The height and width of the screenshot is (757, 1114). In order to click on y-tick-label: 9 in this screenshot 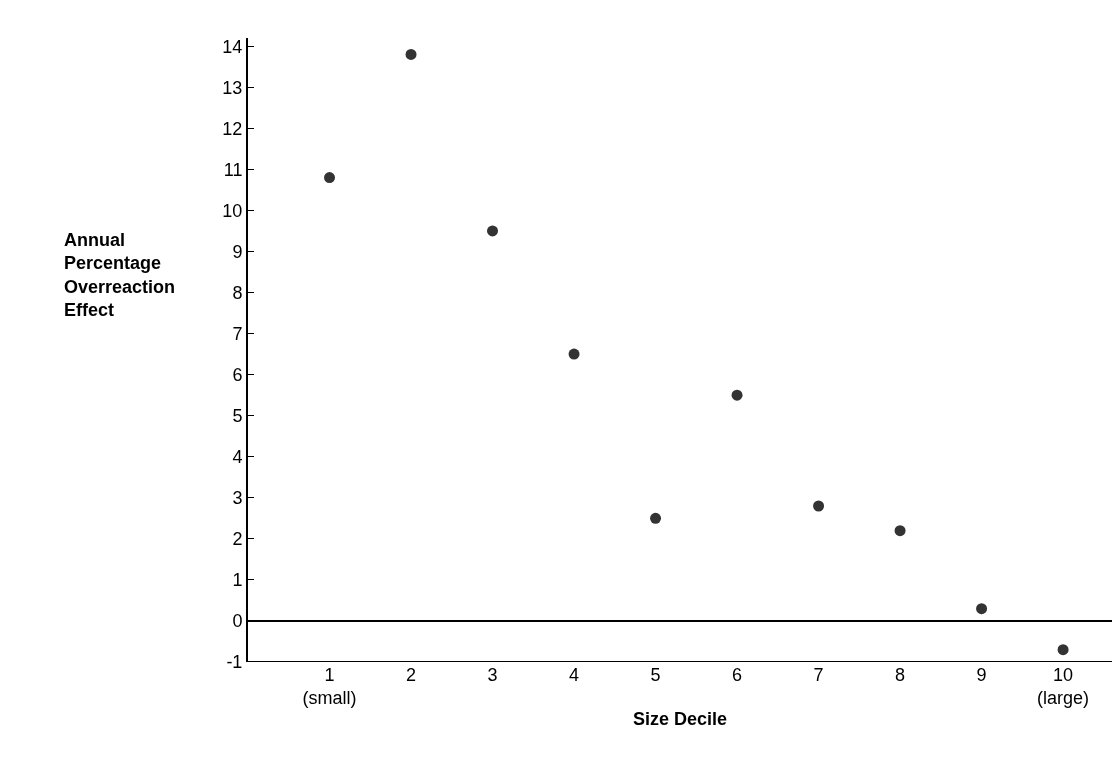, I will do `click(237, 251)`.